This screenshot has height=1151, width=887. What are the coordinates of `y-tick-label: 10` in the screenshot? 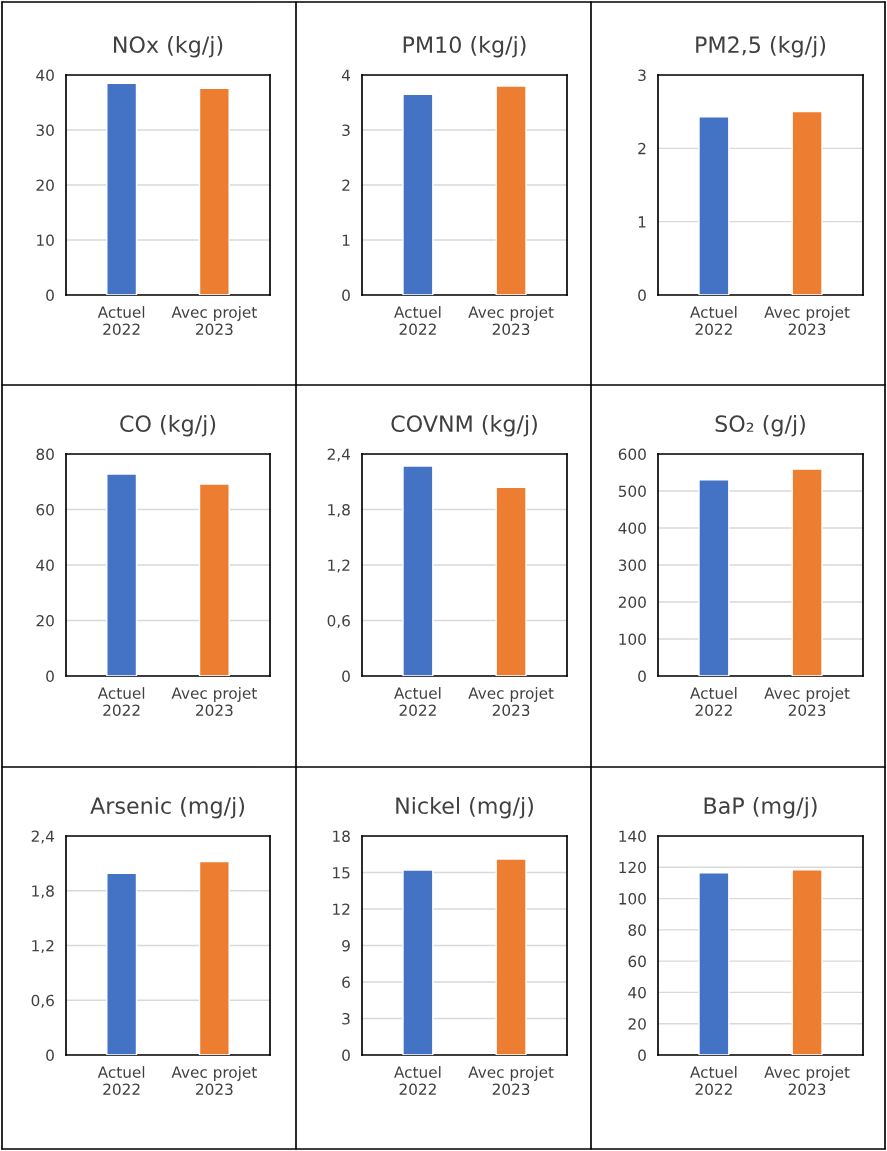 It's located at (45, 240).